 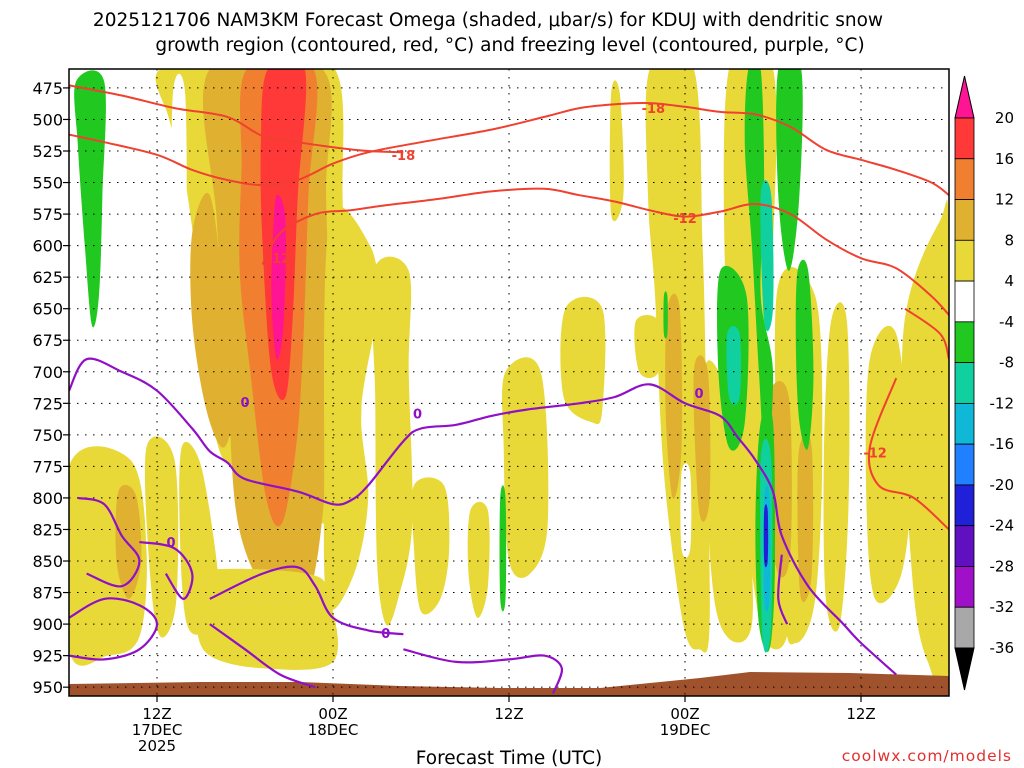 What do you see at coordinates (1006, 363) in the screenshot?
I see `colorbar-label: -8` at bounding box center [1006, 363].